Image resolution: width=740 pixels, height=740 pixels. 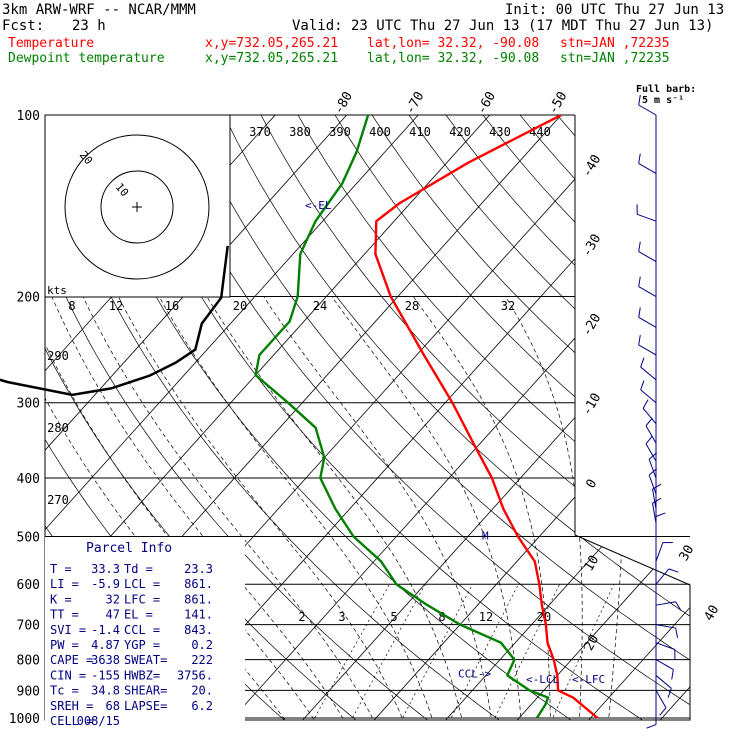 What do you see at coordinates (68, 630) in the screenshot?
I see `parcel-info-value: SVI =` at bounding box center [68, 630].